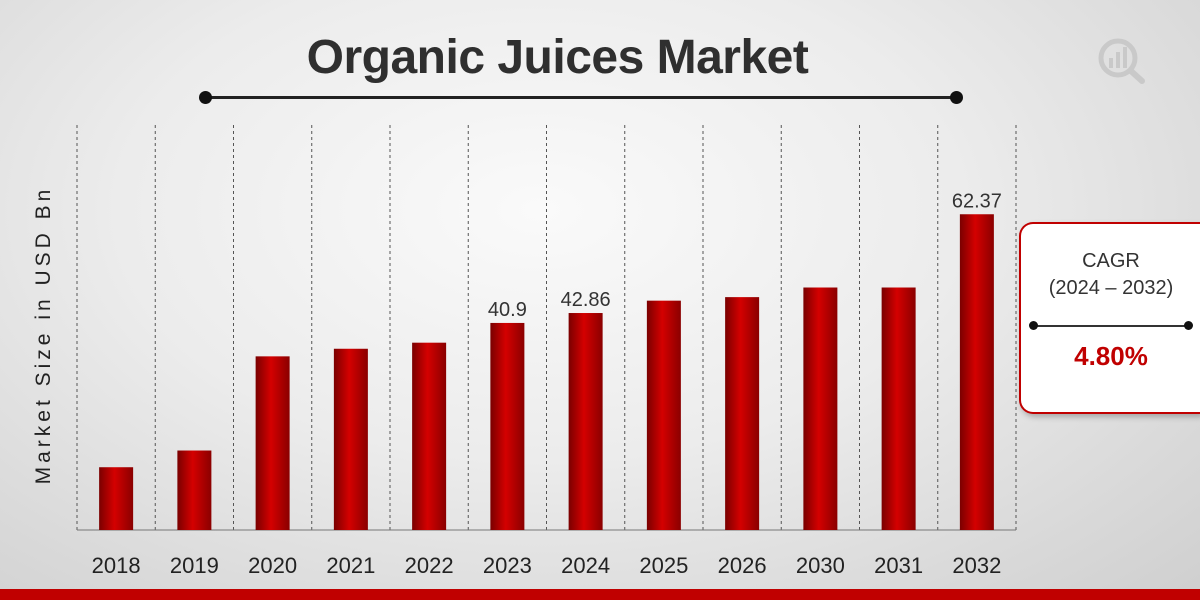 Image resolution: width=1200 pixels, height=600 pixels. Describe the element at coordinates (956, 97) in the screenshot. I see `divider-dot-right` at that location.